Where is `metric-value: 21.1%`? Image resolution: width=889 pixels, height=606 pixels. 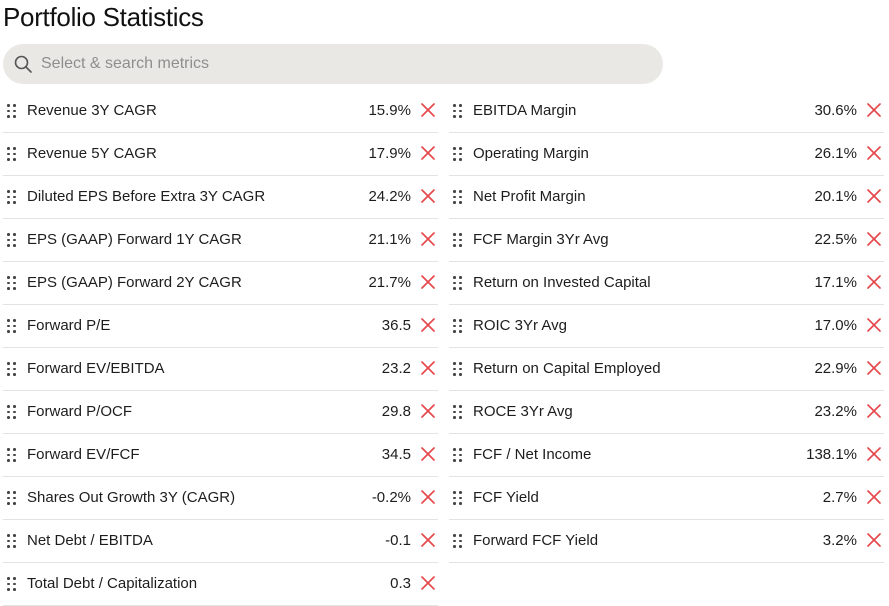 metric-value: 21.1% is located at coordinates (389, 239).